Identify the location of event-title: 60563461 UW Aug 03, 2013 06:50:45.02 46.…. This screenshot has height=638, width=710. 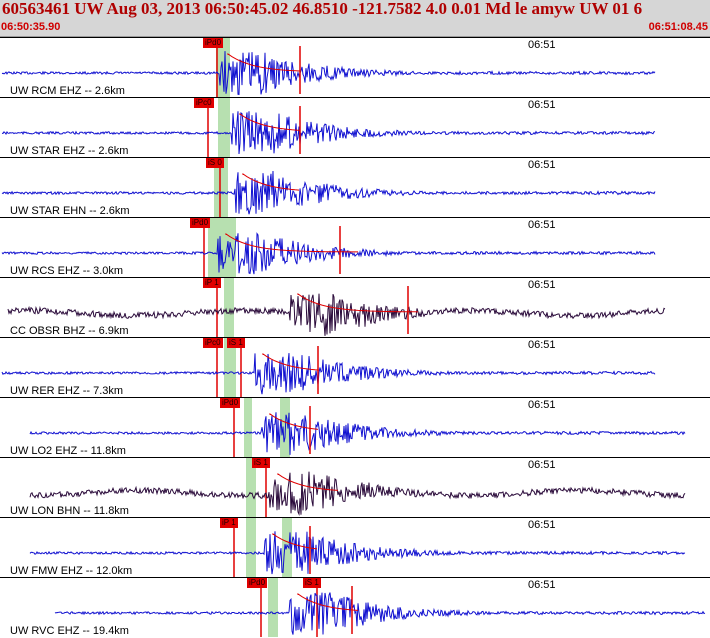
(322, 9).